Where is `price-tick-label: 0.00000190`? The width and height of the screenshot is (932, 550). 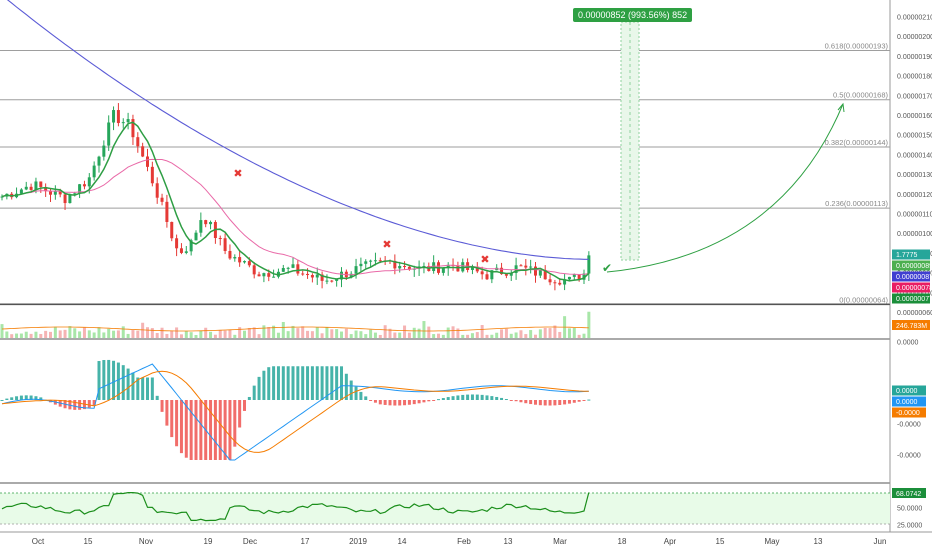 price-tick-label: 0.00000190 is located at coordinates (914, 57).